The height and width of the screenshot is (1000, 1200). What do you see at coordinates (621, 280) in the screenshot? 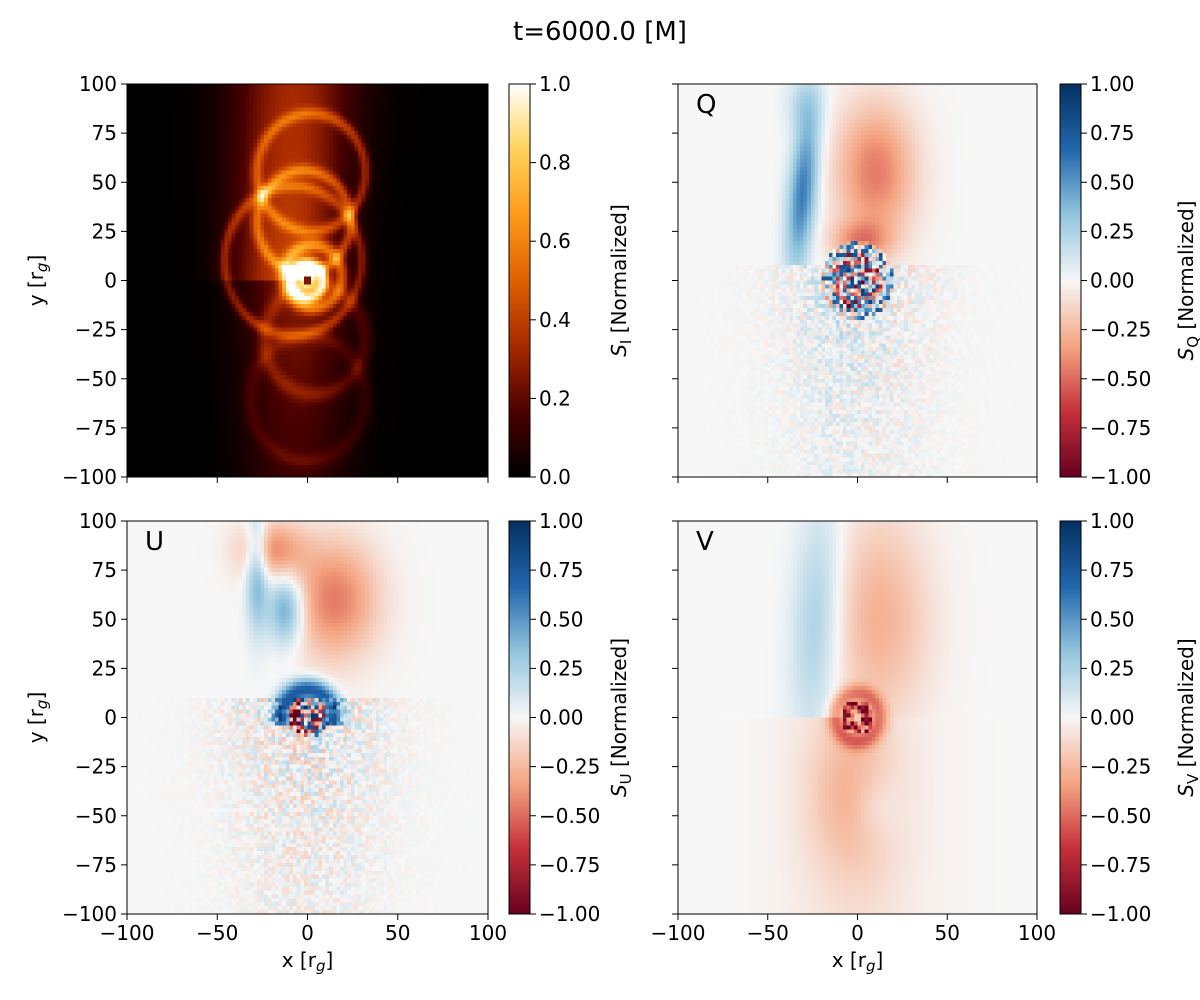
I see `colorbar-label: SI [Normalized]` at bounding box center [621, 280].